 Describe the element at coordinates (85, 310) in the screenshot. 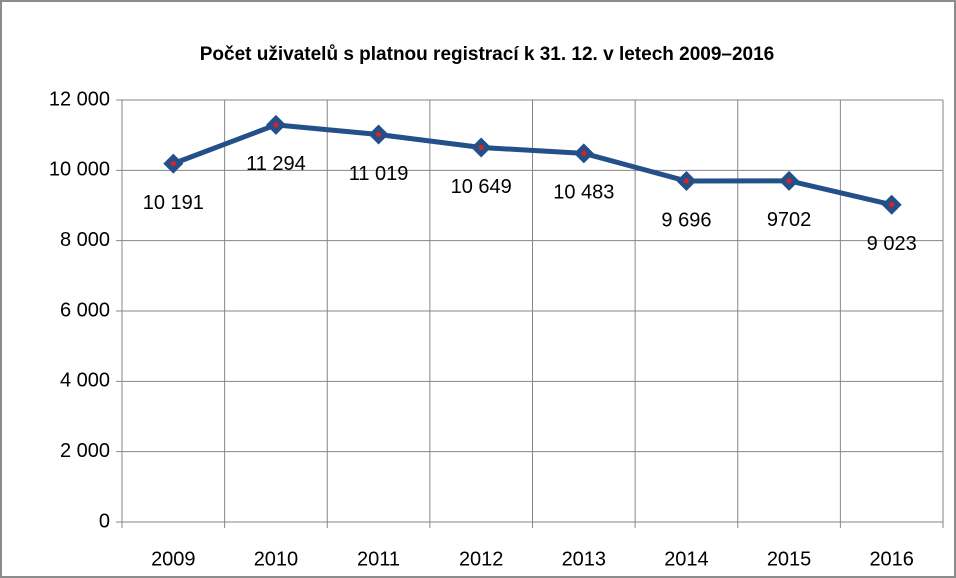

I see `y-tick-label: 6 000` at that location.